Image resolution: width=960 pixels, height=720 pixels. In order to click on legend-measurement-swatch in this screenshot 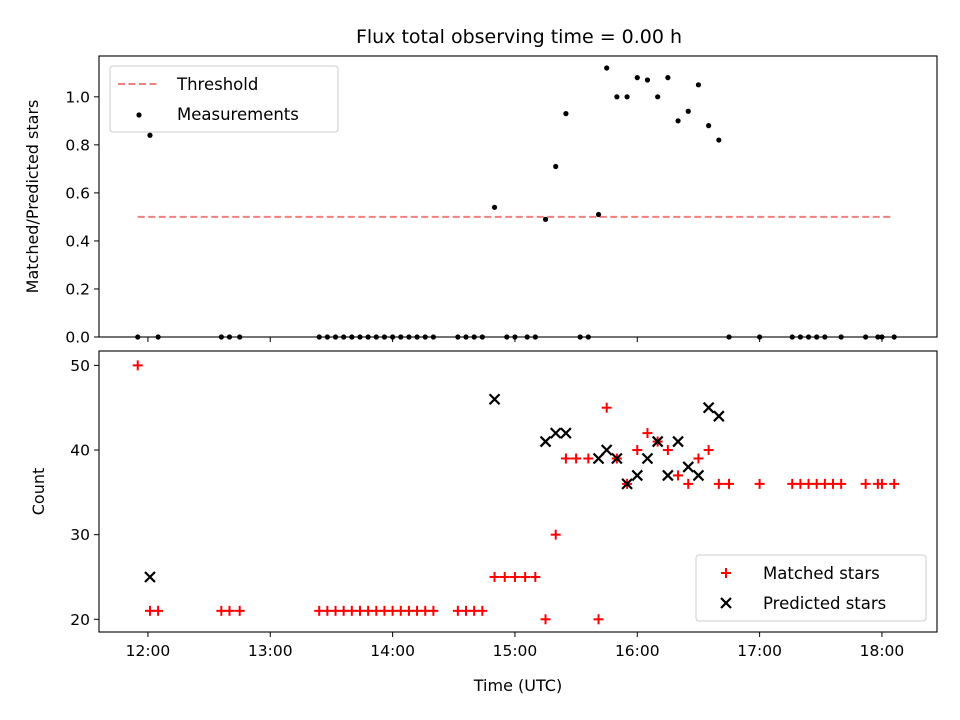, I will do `click(139, 115)`.